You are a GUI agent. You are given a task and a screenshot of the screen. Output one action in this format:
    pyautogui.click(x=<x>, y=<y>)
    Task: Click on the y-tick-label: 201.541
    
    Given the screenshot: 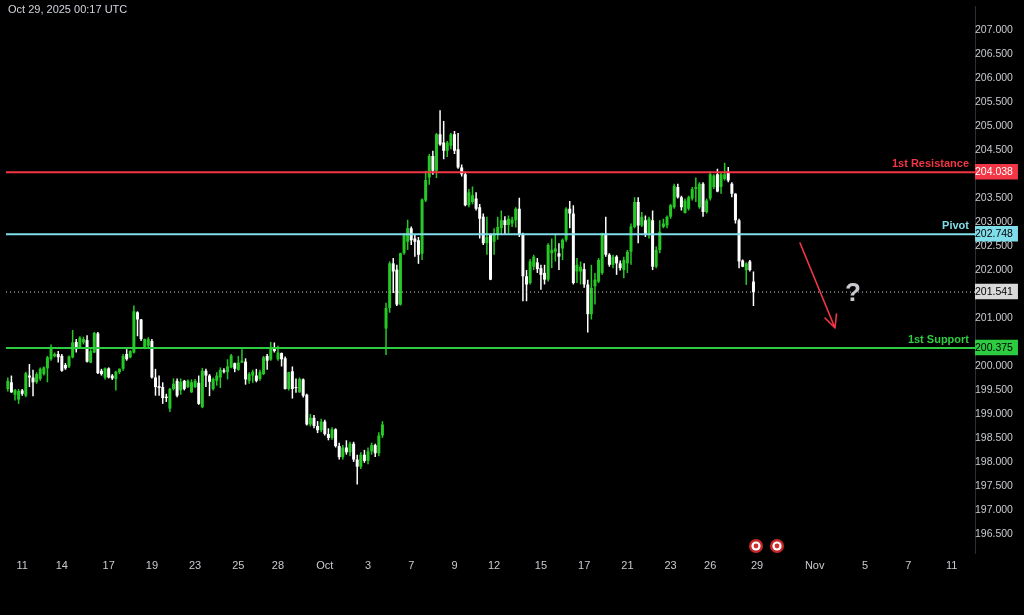 What is the action you would take?
    pyautogui.click(x=994, y=290)
    